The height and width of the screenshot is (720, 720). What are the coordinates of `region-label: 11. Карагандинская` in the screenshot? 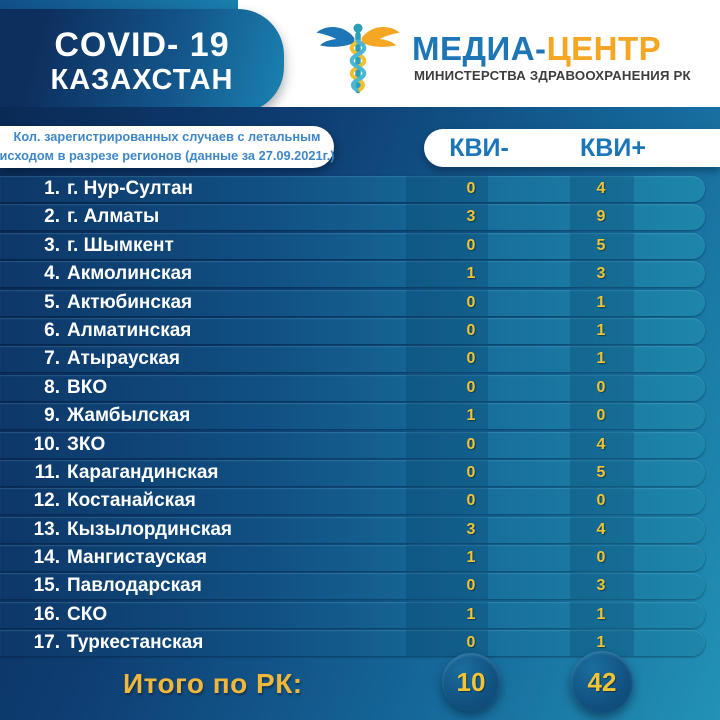 It's located at (122, 473).